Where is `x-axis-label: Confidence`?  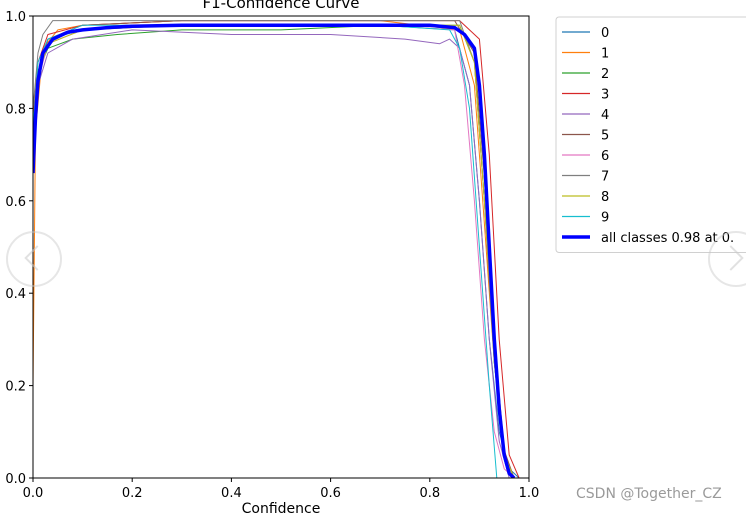
x-axis-label: Confidence is located at coordinates (281, 508).